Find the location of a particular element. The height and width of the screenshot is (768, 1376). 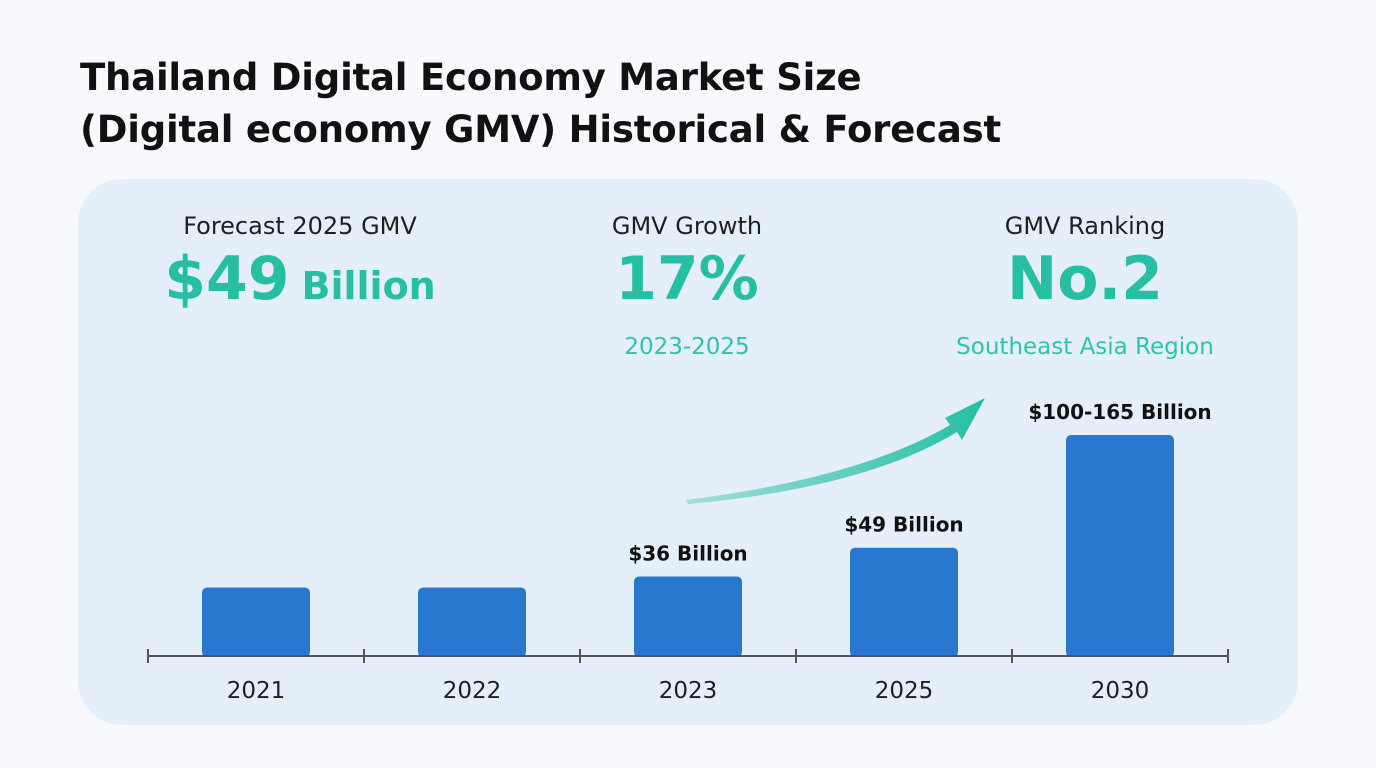

bar-2030 is located at coordinates (1120, 546).